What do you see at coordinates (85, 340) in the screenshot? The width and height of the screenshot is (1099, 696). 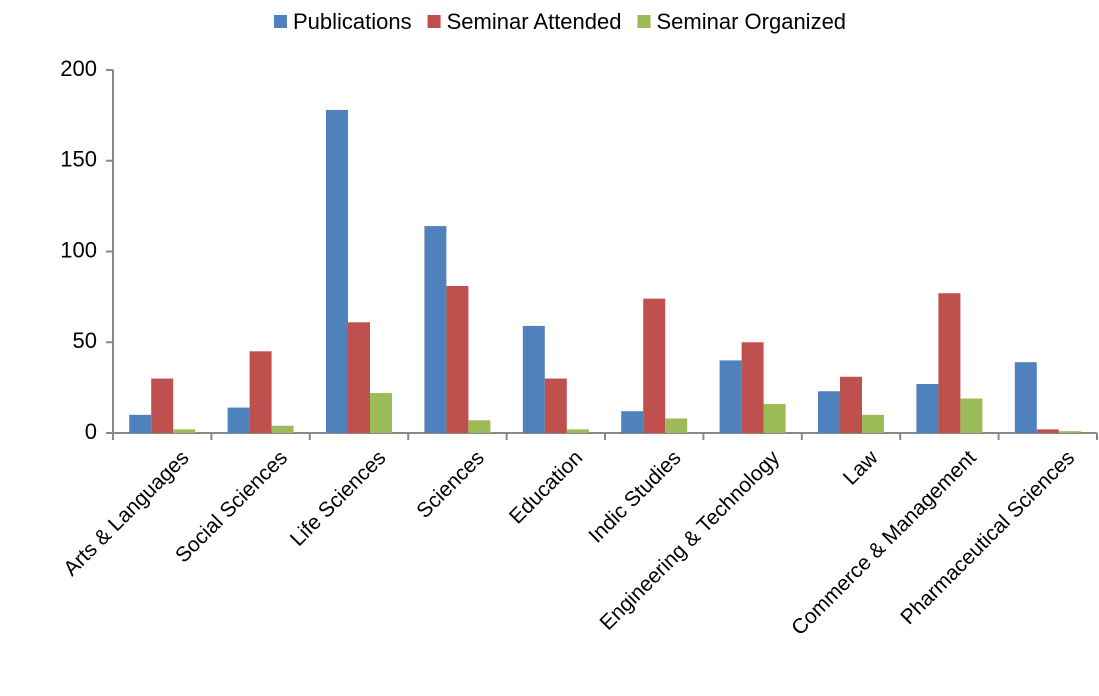 I see `y-tick-label: 50` at bounding box center [85, 340].